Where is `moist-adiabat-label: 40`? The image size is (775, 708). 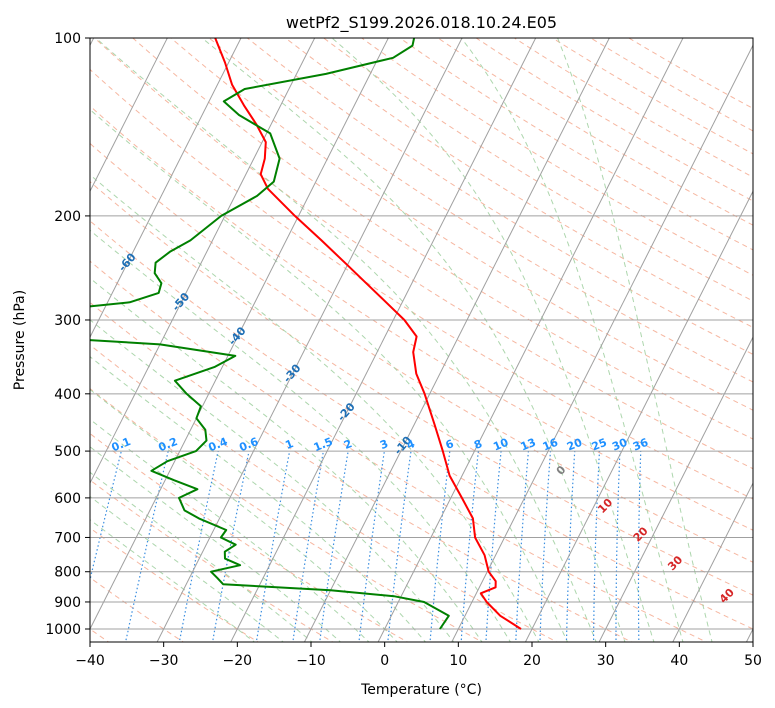 moist-adiabat-label: 40 is located at coordinates (727, 596).